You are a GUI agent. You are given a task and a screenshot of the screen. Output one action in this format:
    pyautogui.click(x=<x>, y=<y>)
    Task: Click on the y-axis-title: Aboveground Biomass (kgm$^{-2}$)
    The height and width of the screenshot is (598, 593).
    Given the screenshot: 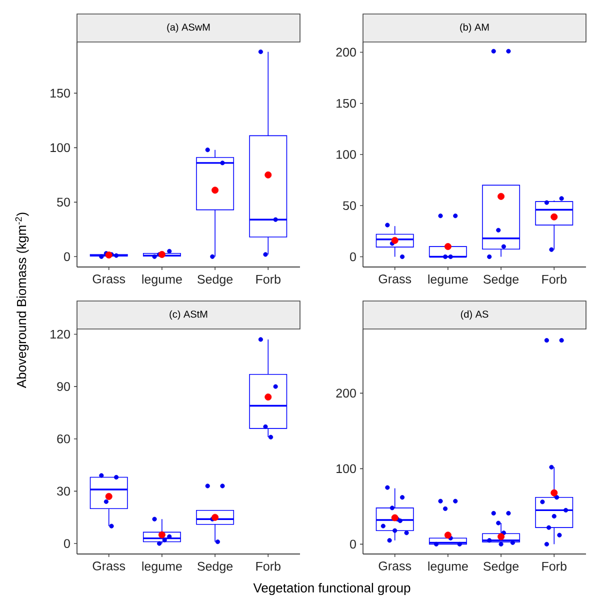 What is the action you would take?
    pyautogui.click(x=22, y=300)
    